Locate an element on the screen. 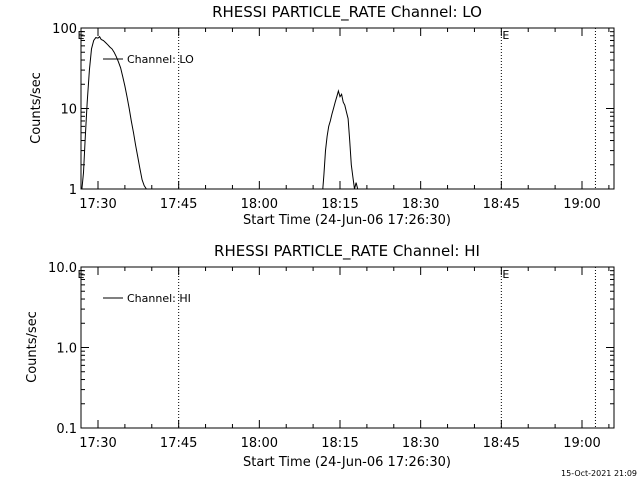 Image resolution: width=640 pixels, height=480 pixels. y-tick-label: 100 is located at coordinates (64, 29).